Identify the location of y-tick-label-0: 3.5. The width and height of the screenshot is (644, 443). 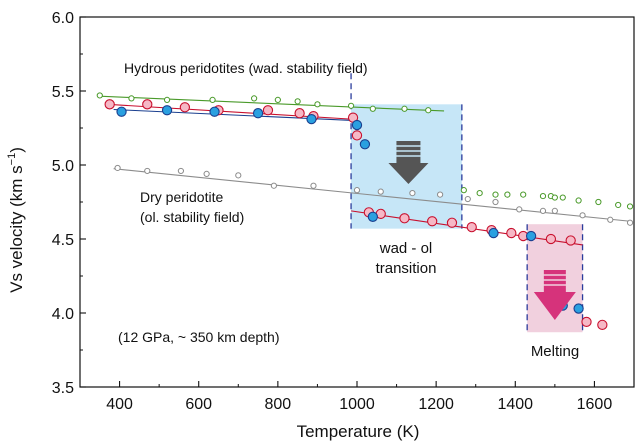
(63, 388).